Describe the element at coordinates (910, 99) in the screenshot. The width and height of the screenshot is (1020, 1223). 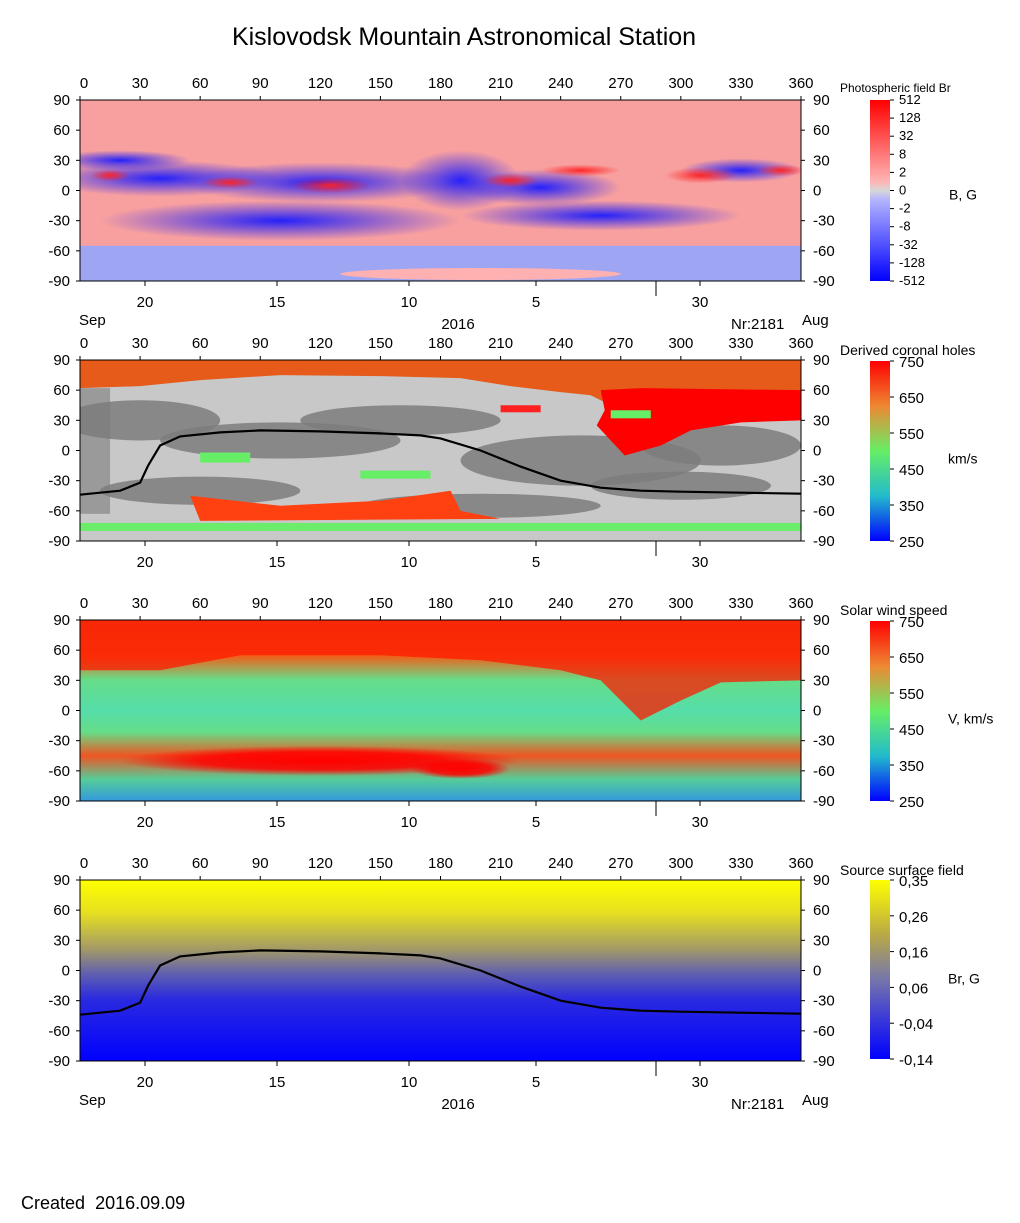
I see `colorbar-tick-label: 512` at that location.